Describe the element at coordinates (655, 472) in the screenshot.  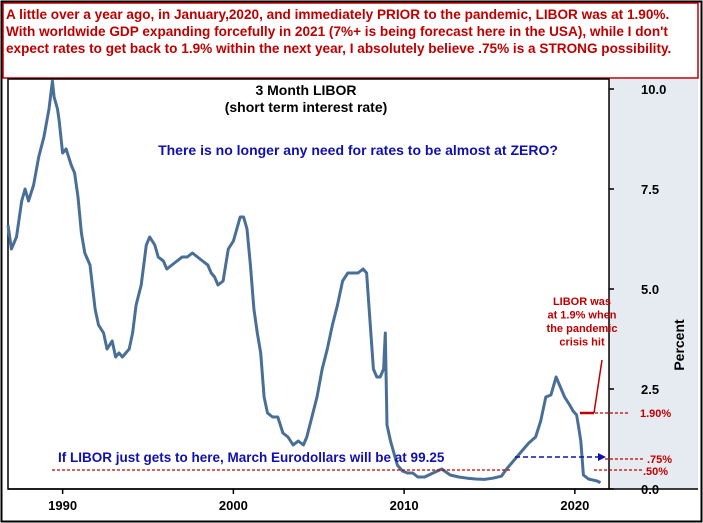
I see `level-label-50: .50%` at that location.